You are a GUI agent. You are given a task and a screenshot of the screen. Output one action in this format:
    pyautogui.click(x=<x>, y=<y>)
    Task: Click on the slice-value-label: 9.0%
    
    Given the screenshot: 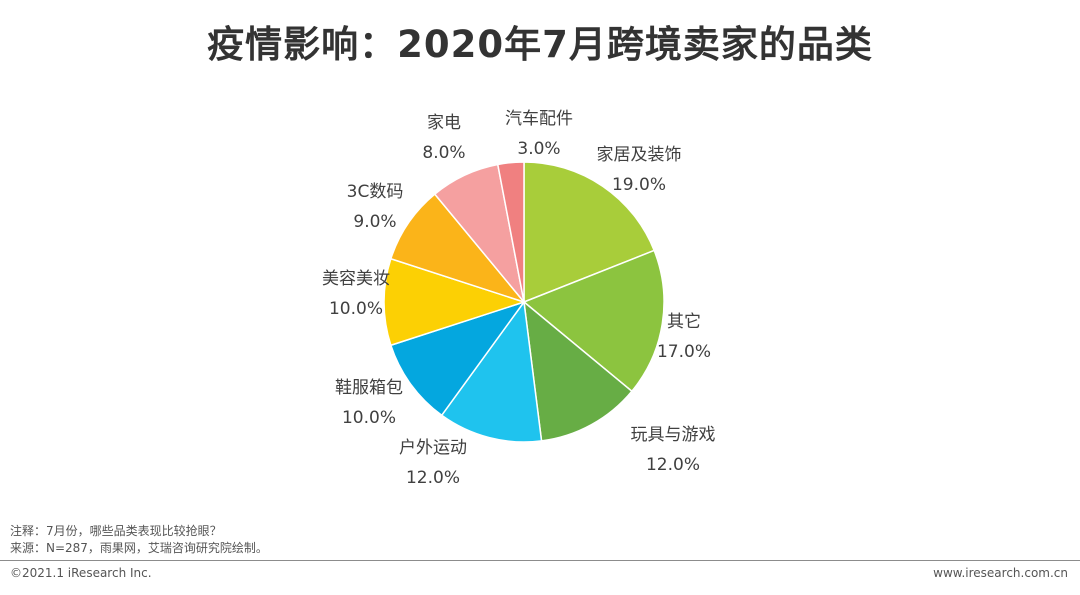 What is the action you would take?
    pyautogui.click(x=374, y=222)
    